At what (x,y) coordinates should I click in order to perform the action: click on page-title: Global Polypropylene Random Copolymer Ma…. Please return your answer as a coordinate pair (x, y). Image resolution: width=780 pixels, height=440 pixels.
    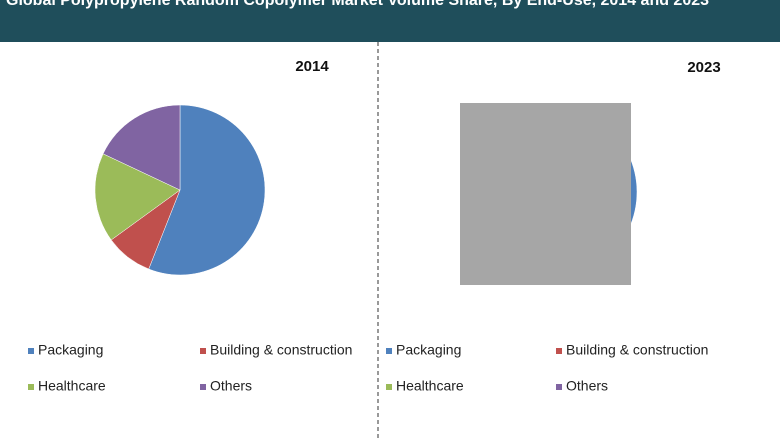
    Looking at the image, I should click on (358, 4).